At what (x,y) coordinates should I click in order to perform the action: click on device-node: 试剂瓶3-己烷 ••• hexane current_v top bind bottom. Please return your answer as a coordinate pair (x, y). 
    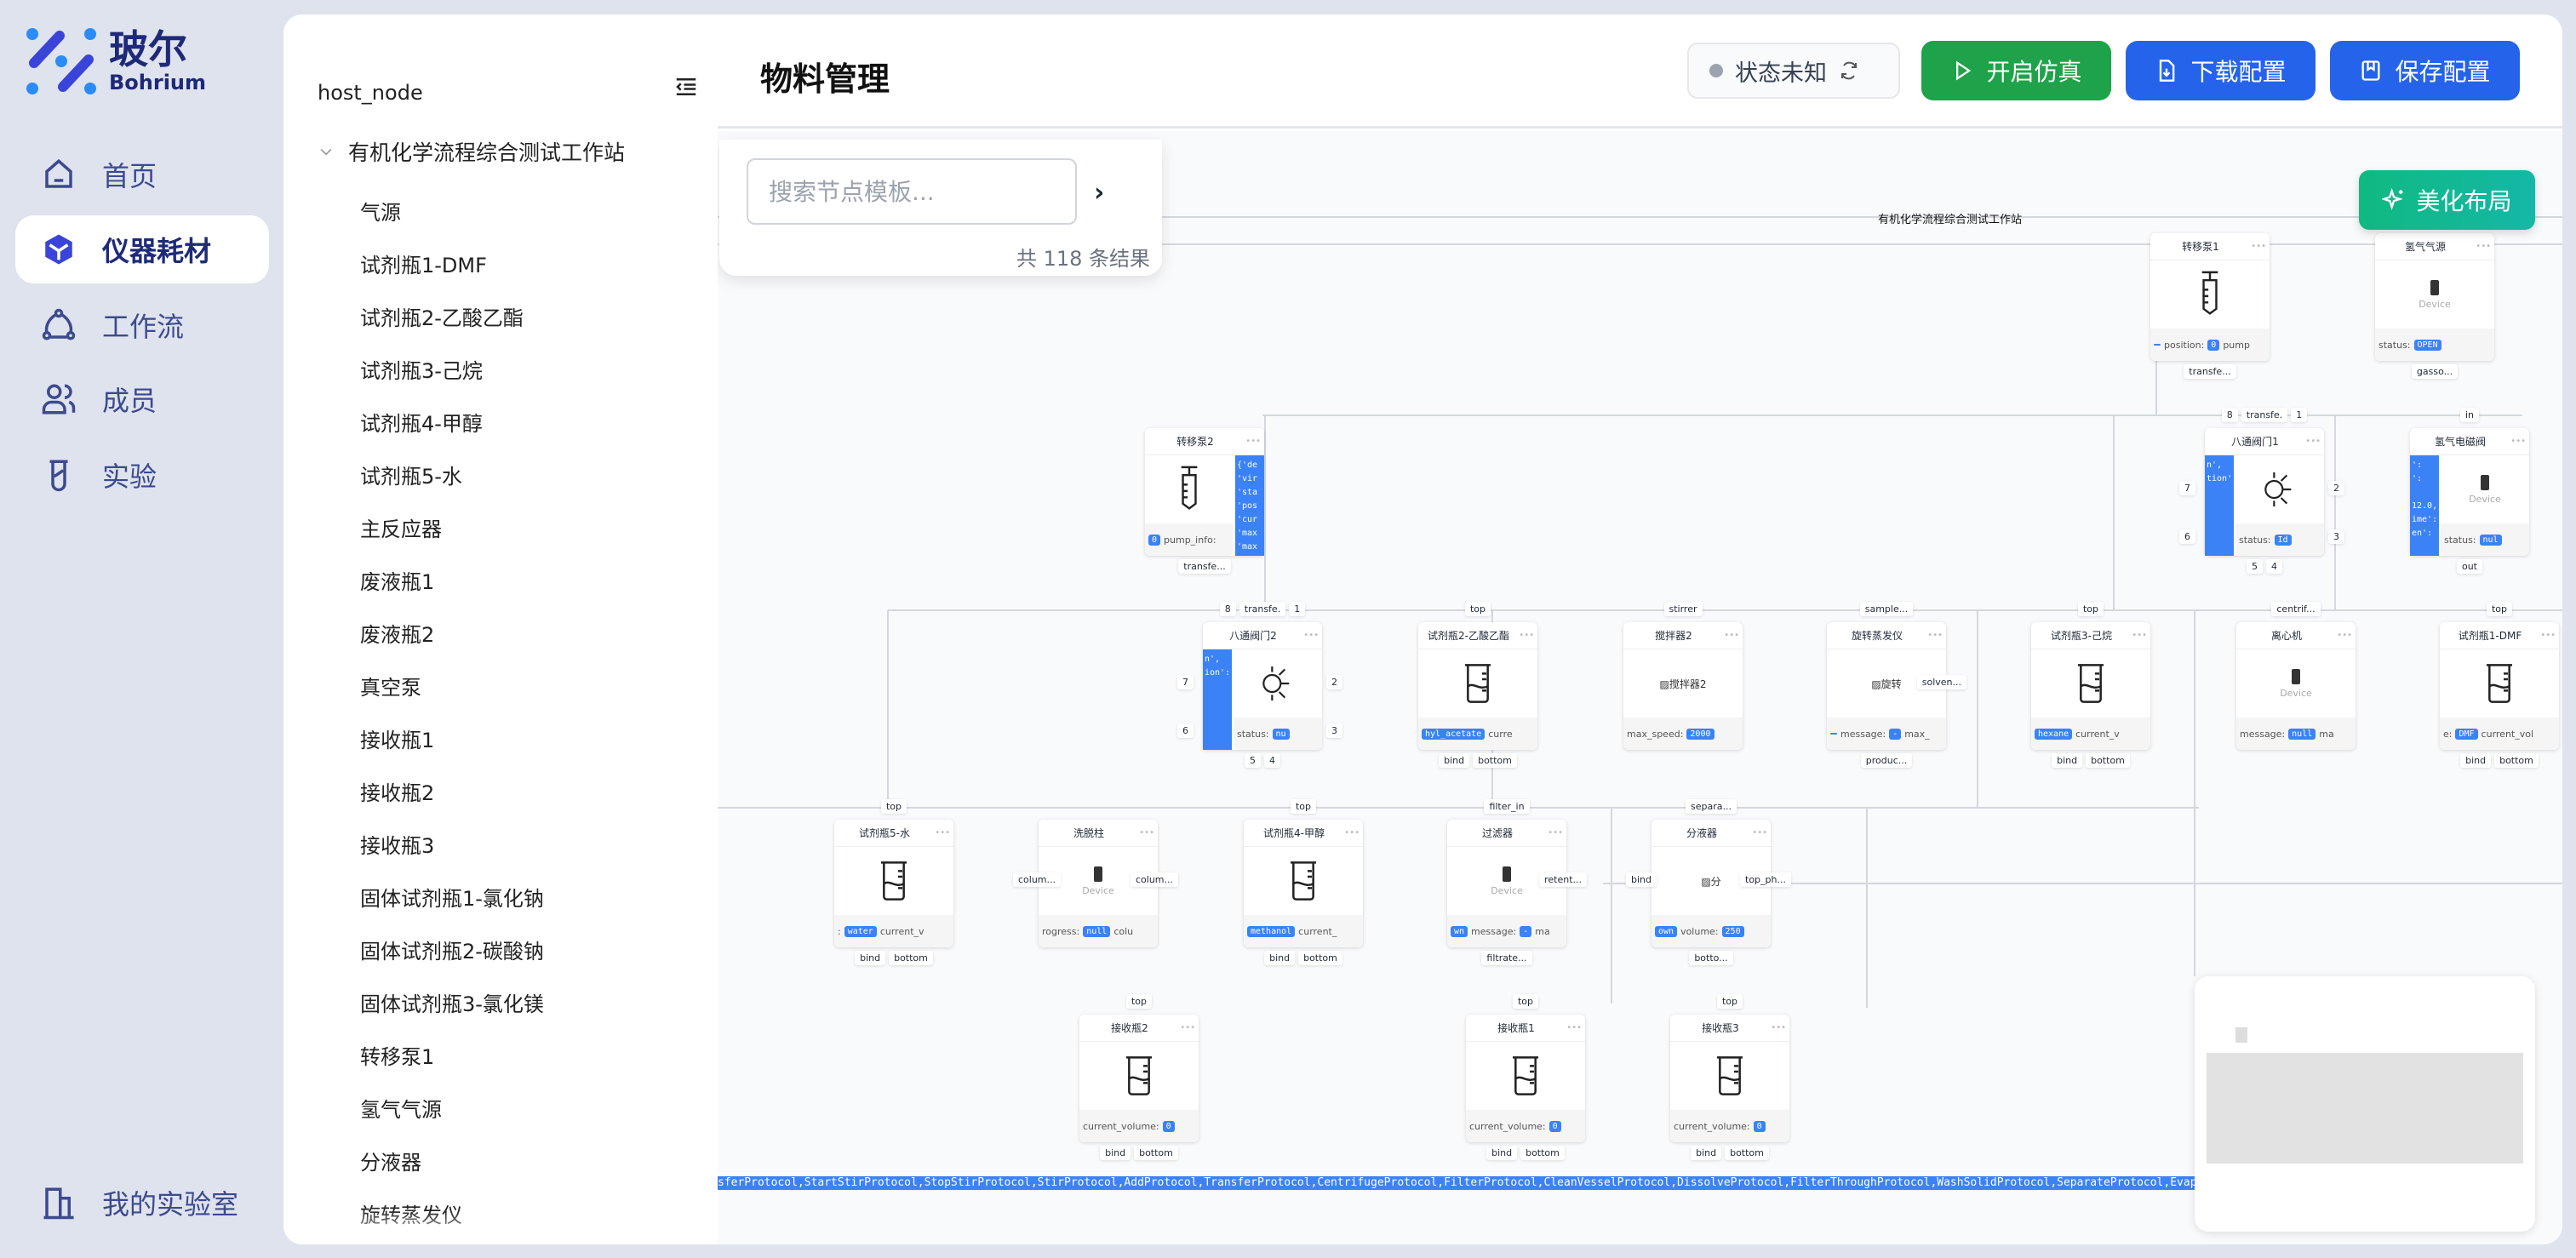
    Looking at the image, I should click on (2091, 685).